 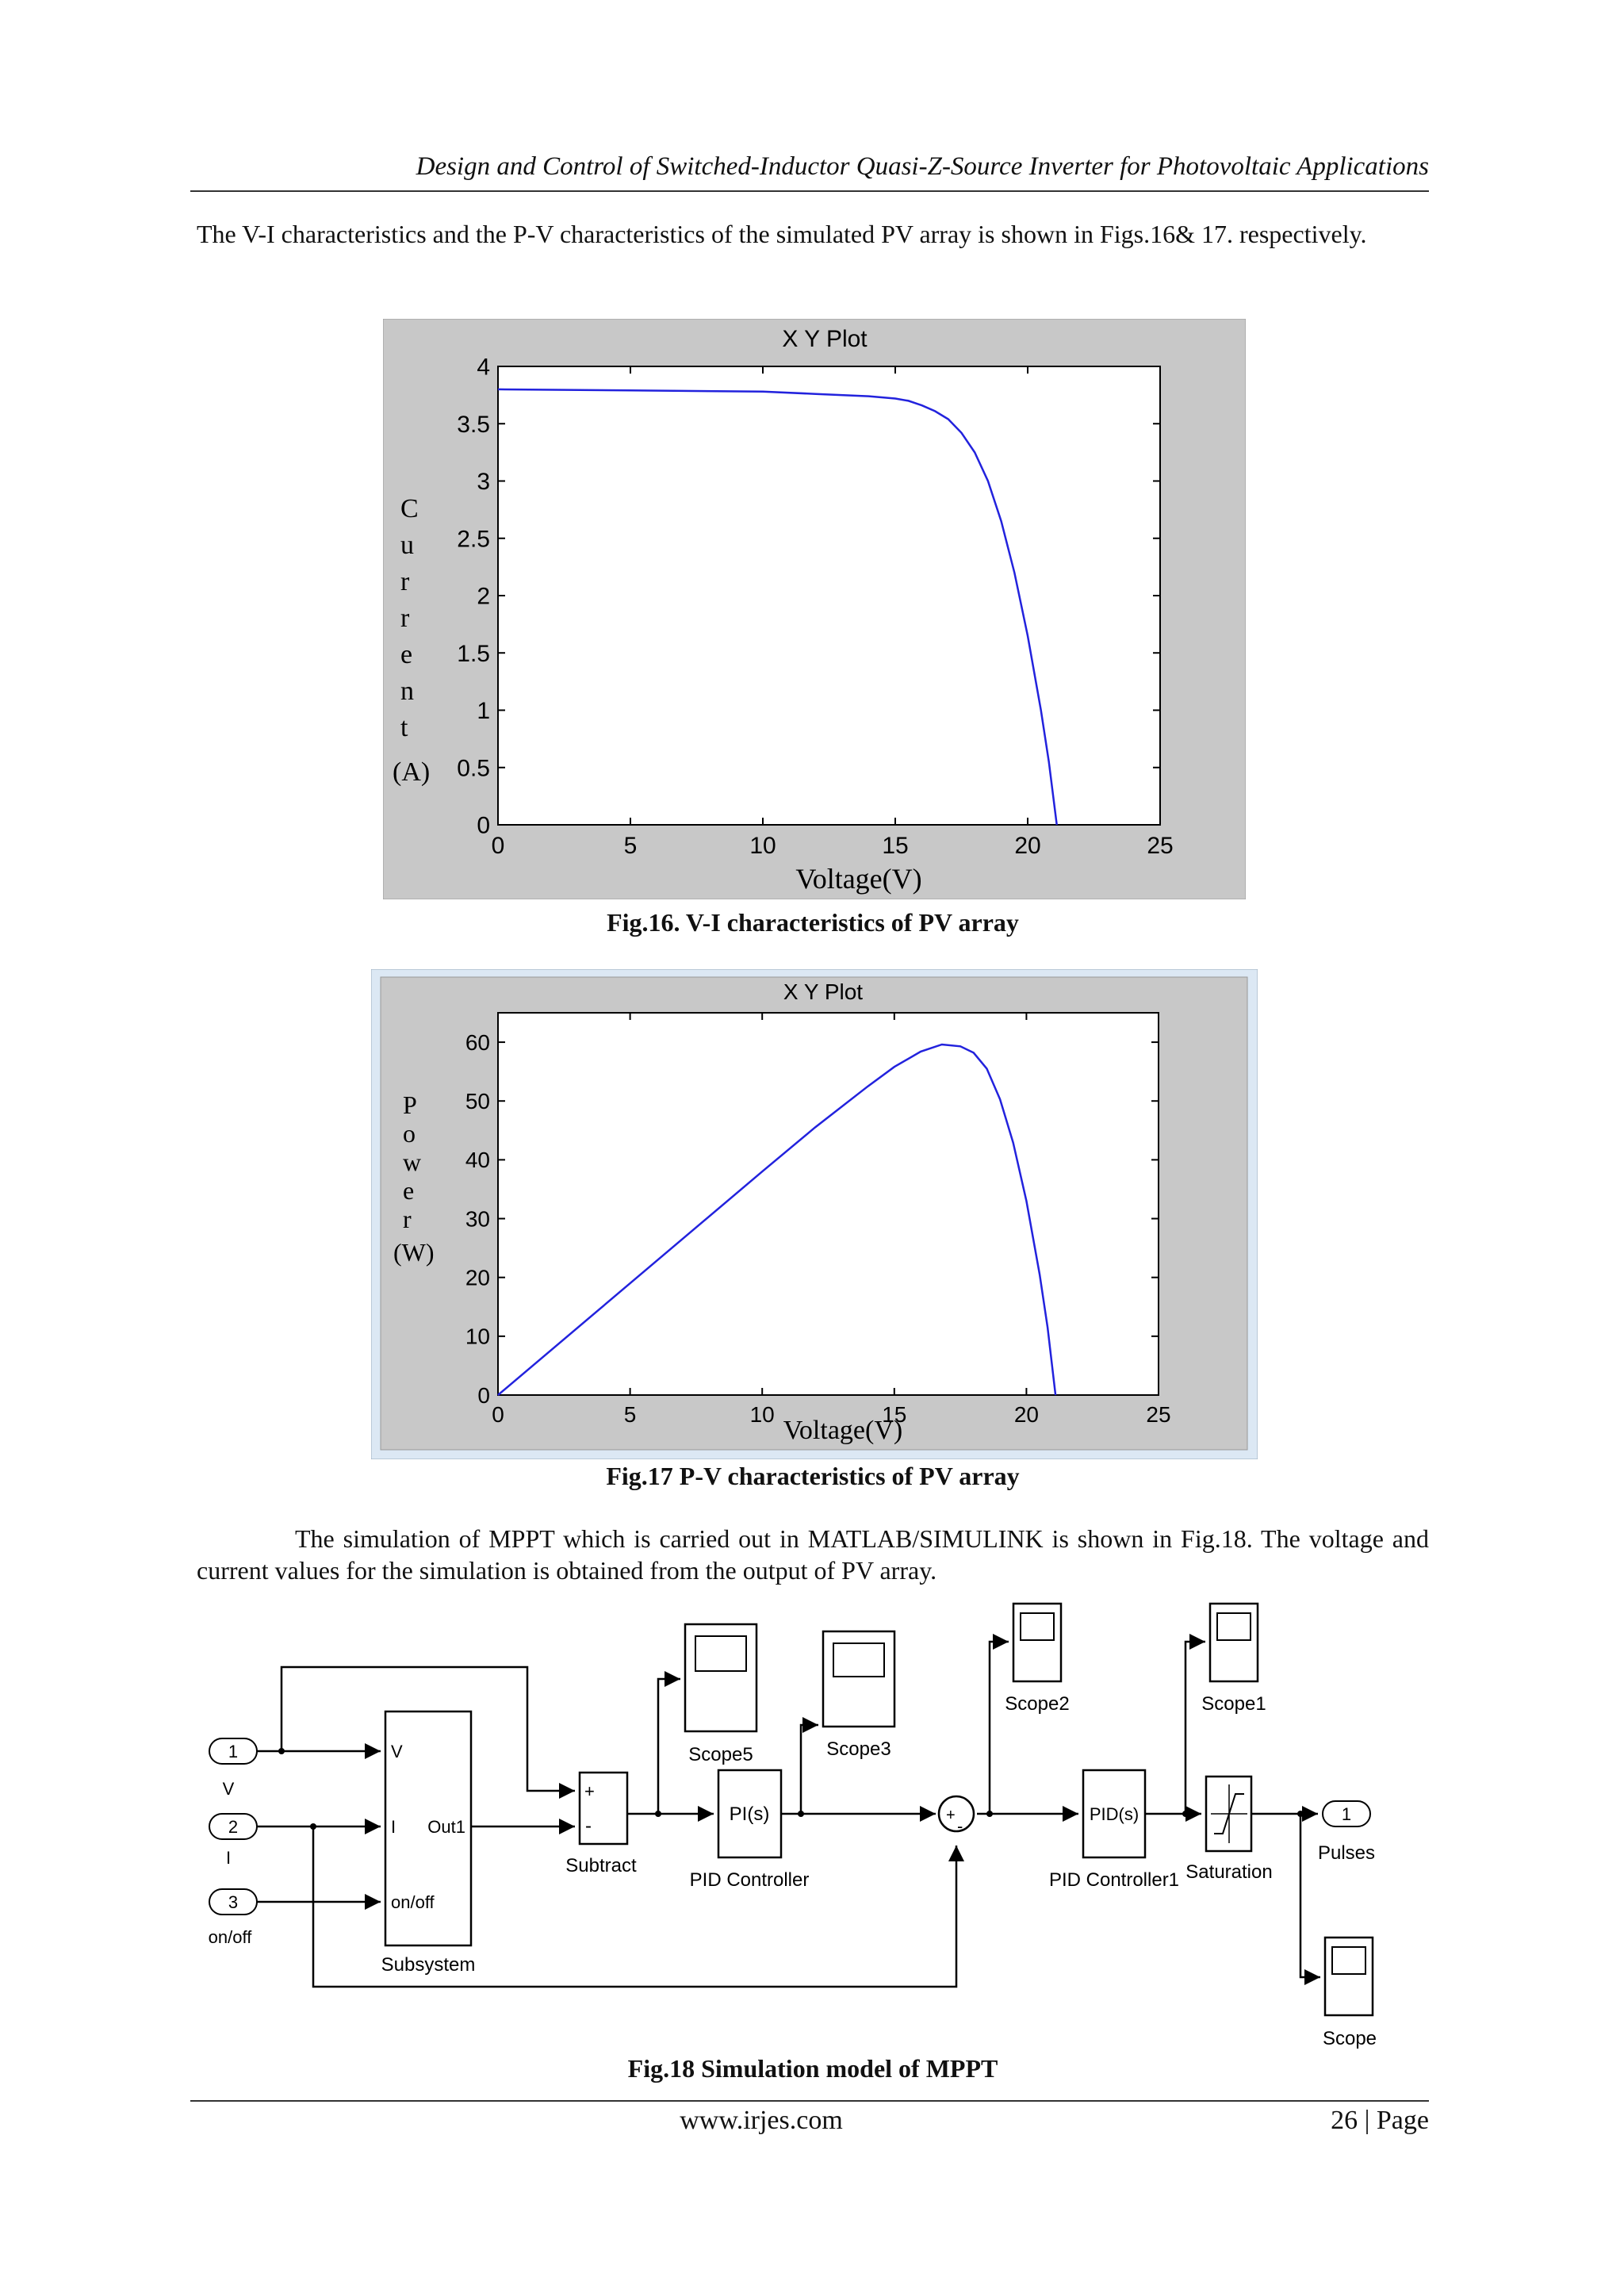 I want to click on fig16-caption: Fig.16. V-I characteristics of PV array, so click(x=813, y=922).